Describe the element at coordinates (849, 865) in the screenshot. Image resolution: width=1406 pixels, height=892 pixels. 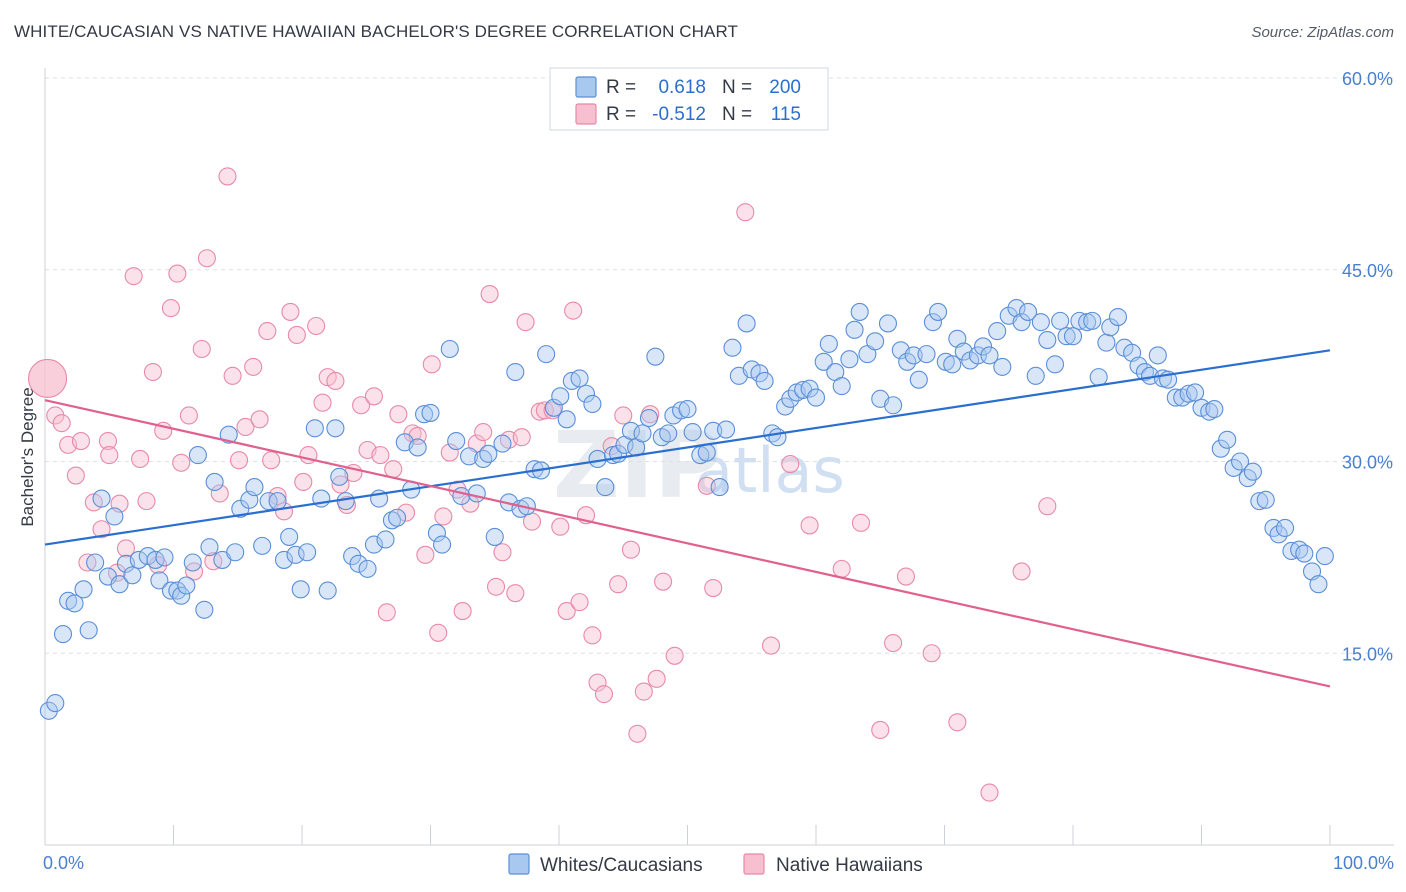
I see `bottom-legend-label-native-hawaiians: Native Hawaiians` at that location.